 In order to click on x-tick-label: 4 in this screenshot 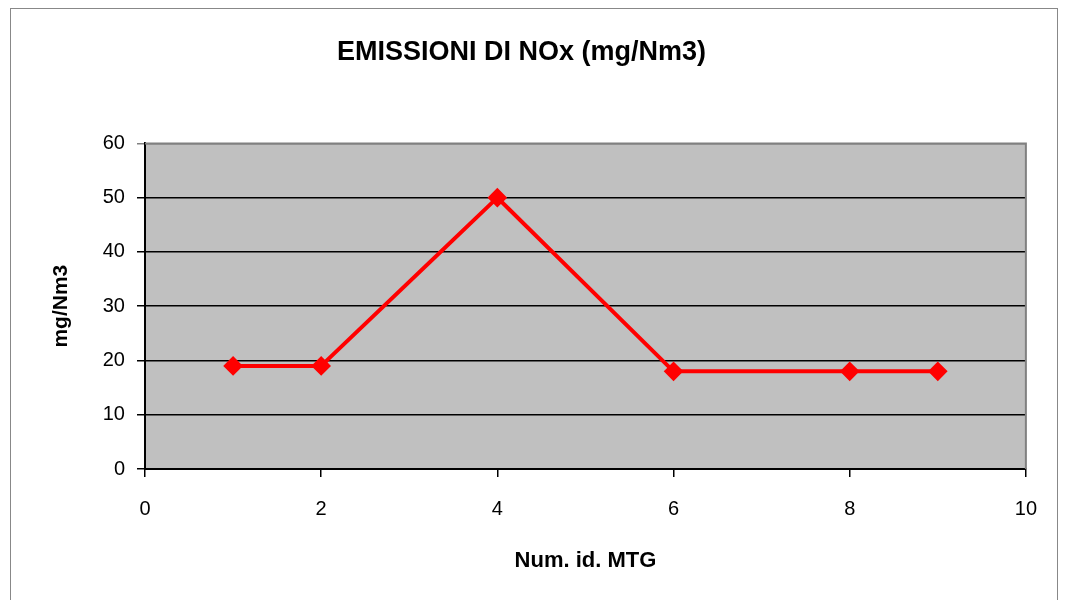, I will do `click(497, 507)`.